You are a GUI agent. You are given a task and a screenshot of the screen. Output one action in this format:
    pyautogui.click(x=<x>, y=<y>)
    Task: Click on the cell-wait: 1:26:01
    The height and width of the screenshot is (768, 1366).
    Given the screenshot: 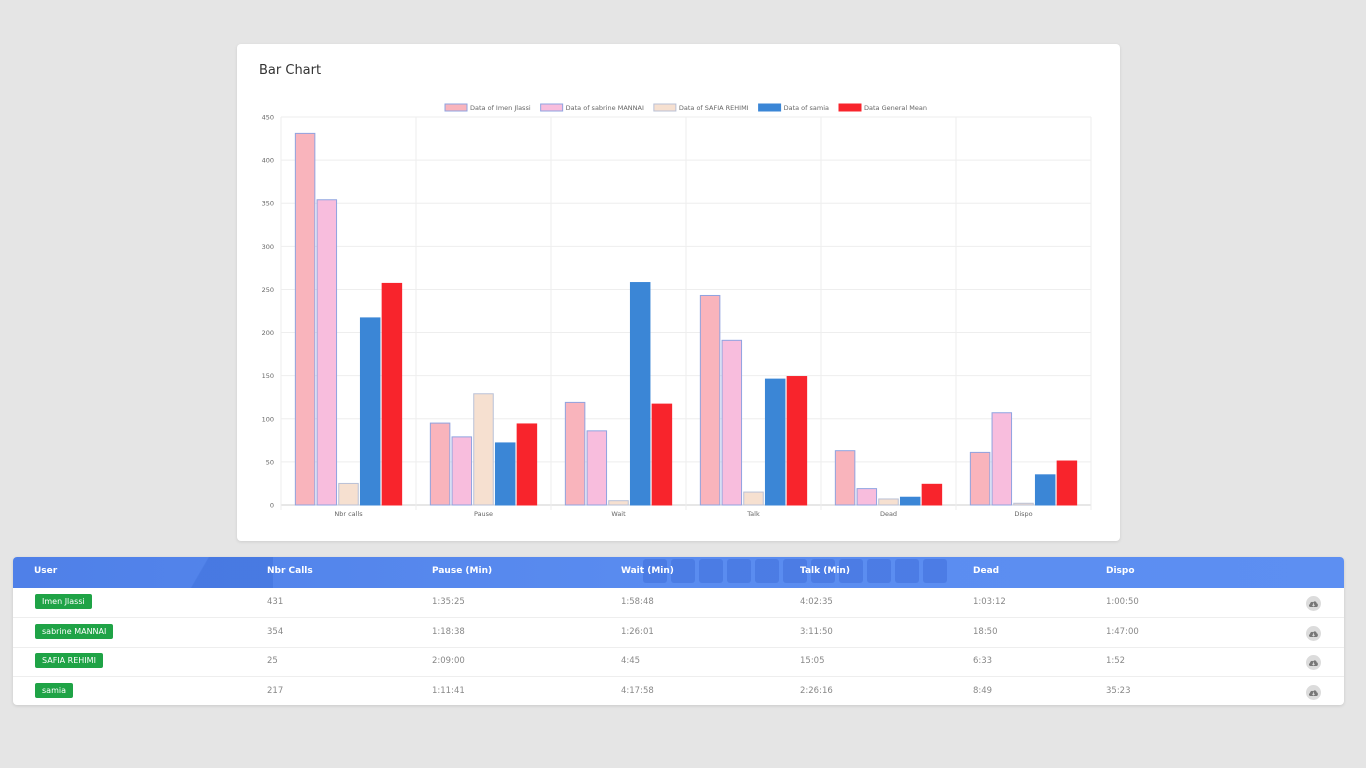 What is the action you would take?
    pyautogui.click(x=637, y=631)
    